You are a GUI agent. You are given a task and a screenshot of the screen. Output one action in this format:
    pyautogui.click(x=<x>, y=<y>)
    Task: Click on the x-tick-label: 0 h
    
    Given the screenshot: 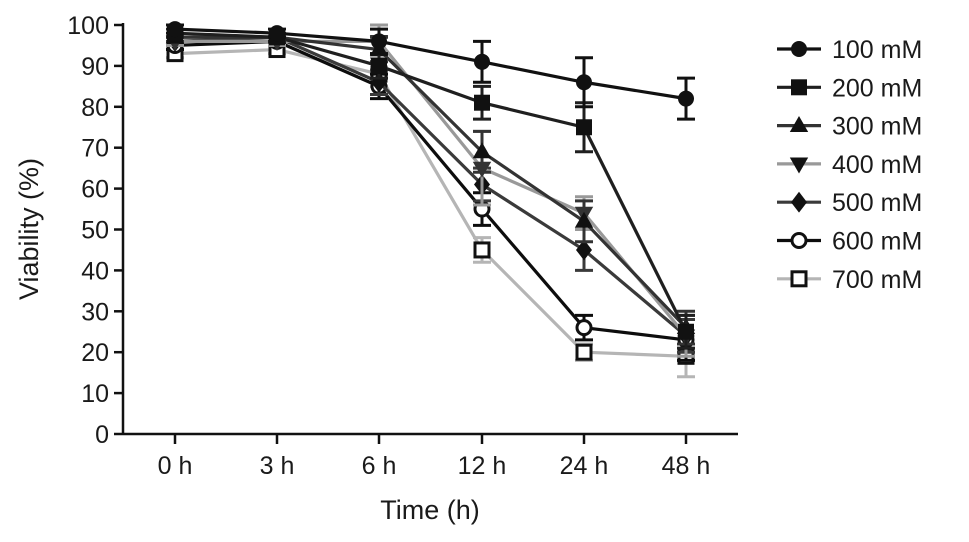 What is the action you would take?
    pyautogui.click(x=175, y=466)
    